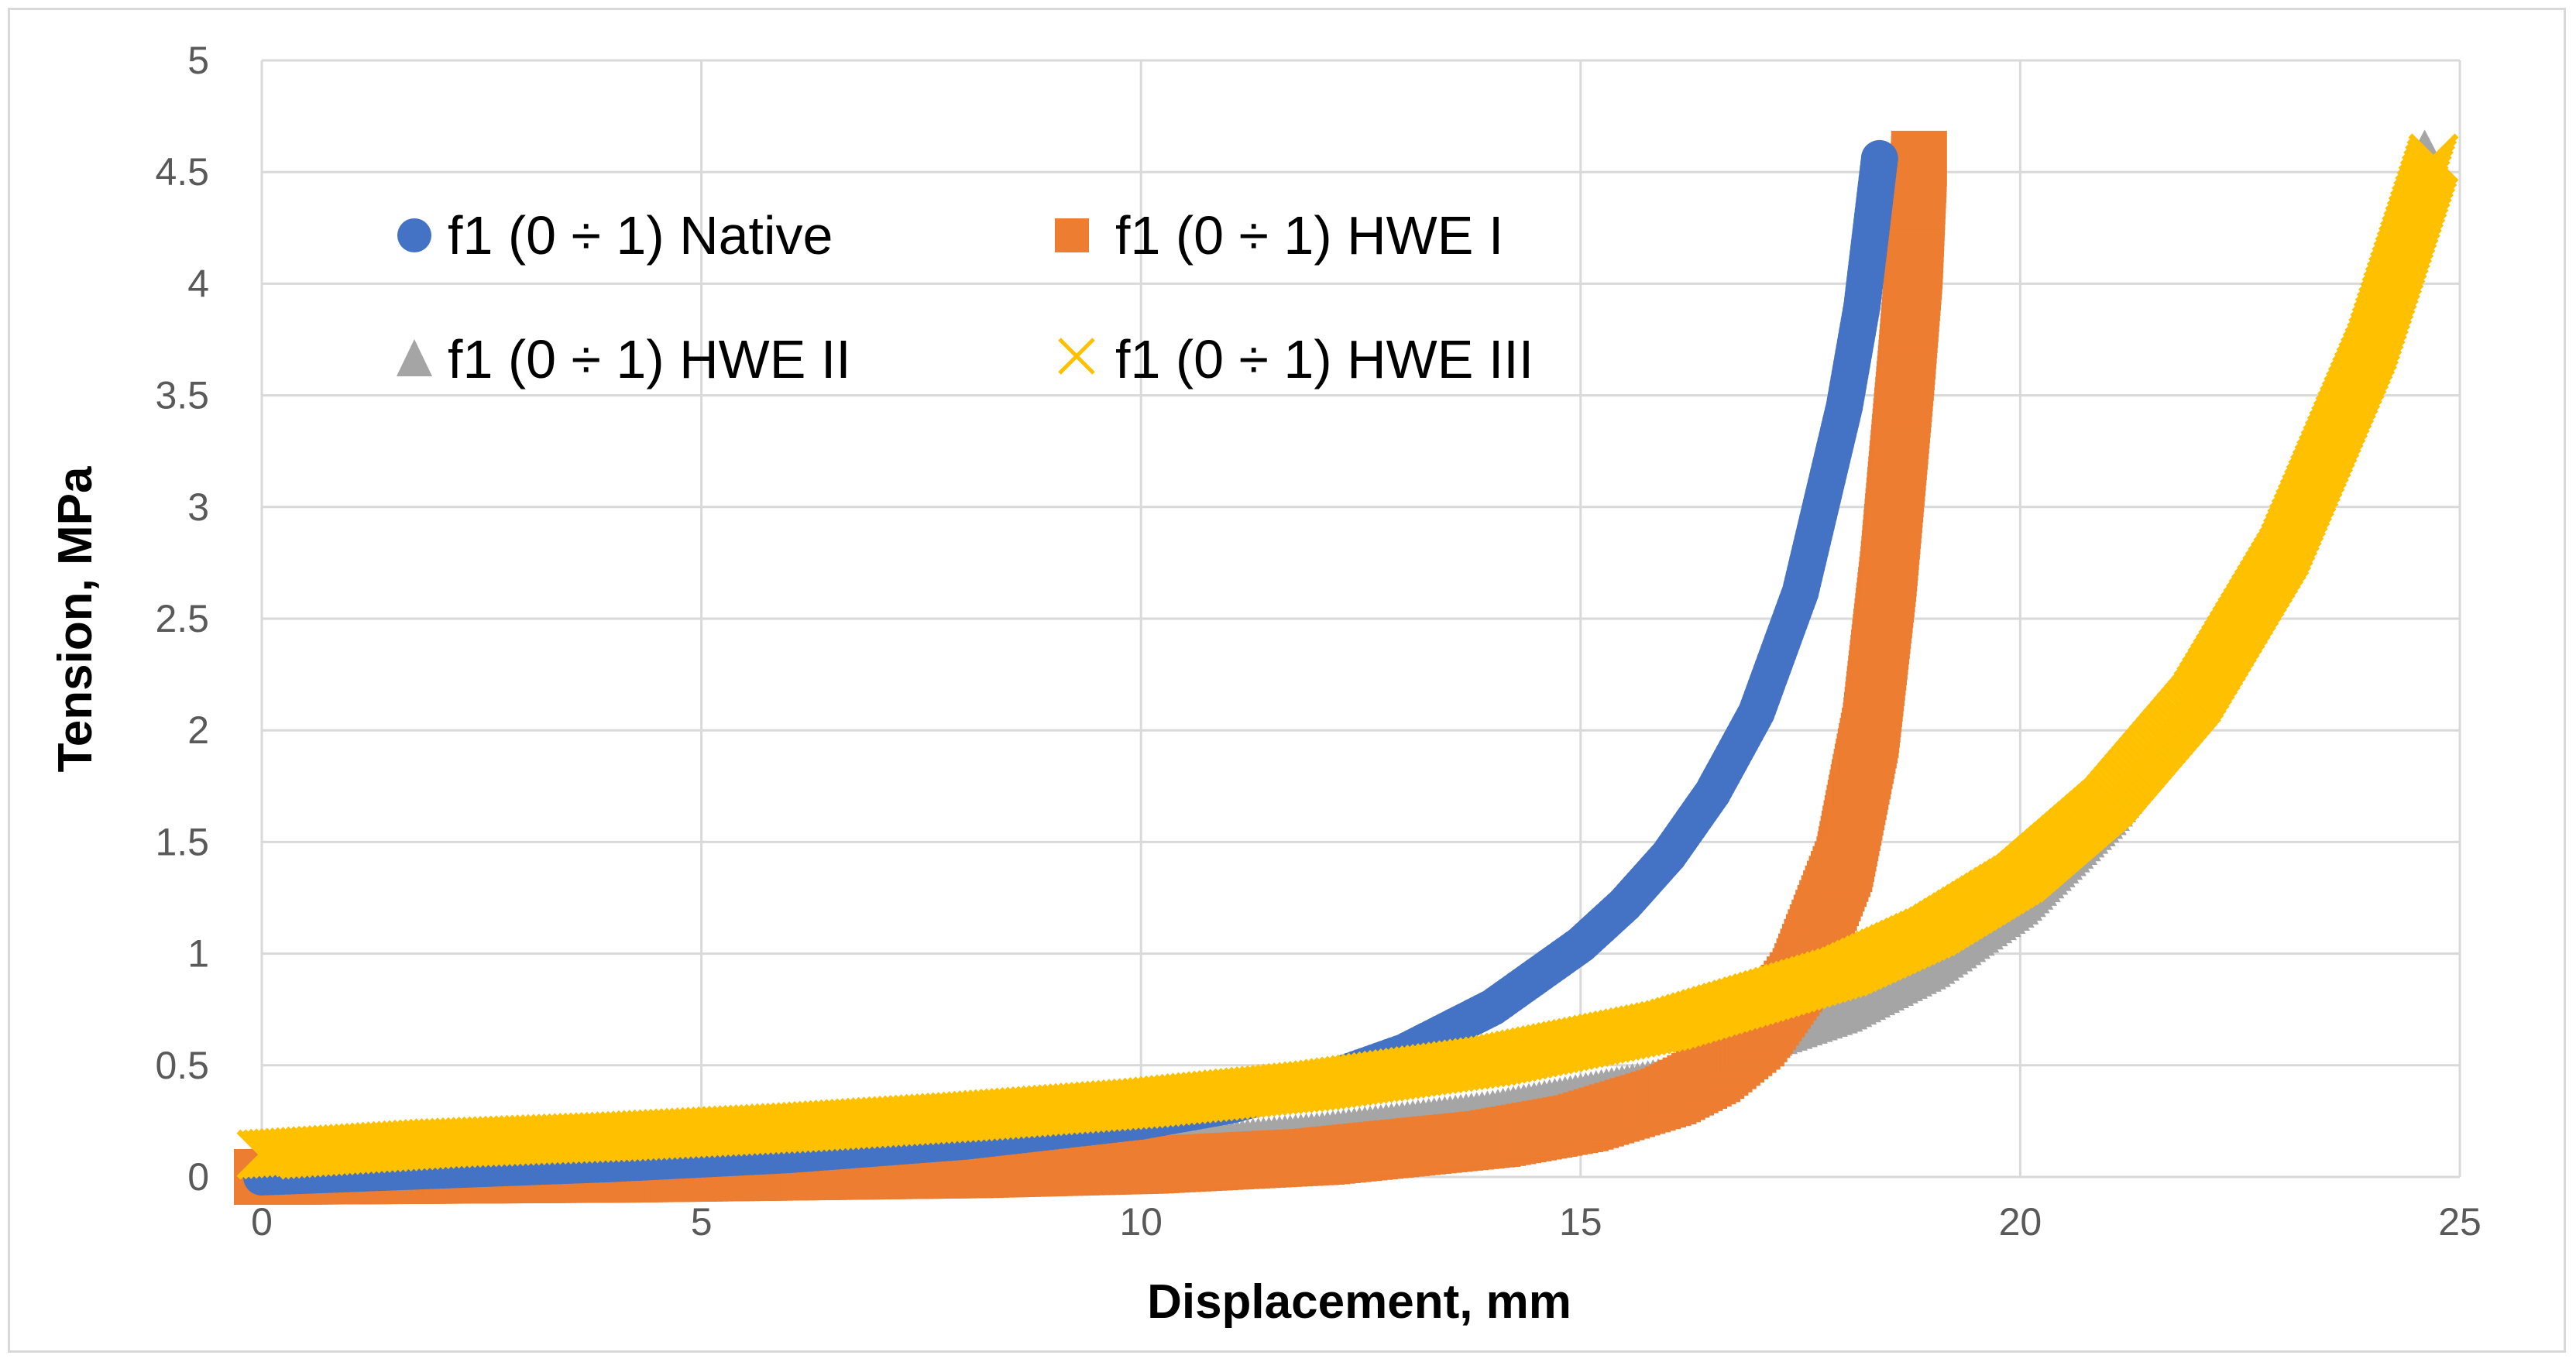  I want to click on legend-marker-x, so click(1076, 356).